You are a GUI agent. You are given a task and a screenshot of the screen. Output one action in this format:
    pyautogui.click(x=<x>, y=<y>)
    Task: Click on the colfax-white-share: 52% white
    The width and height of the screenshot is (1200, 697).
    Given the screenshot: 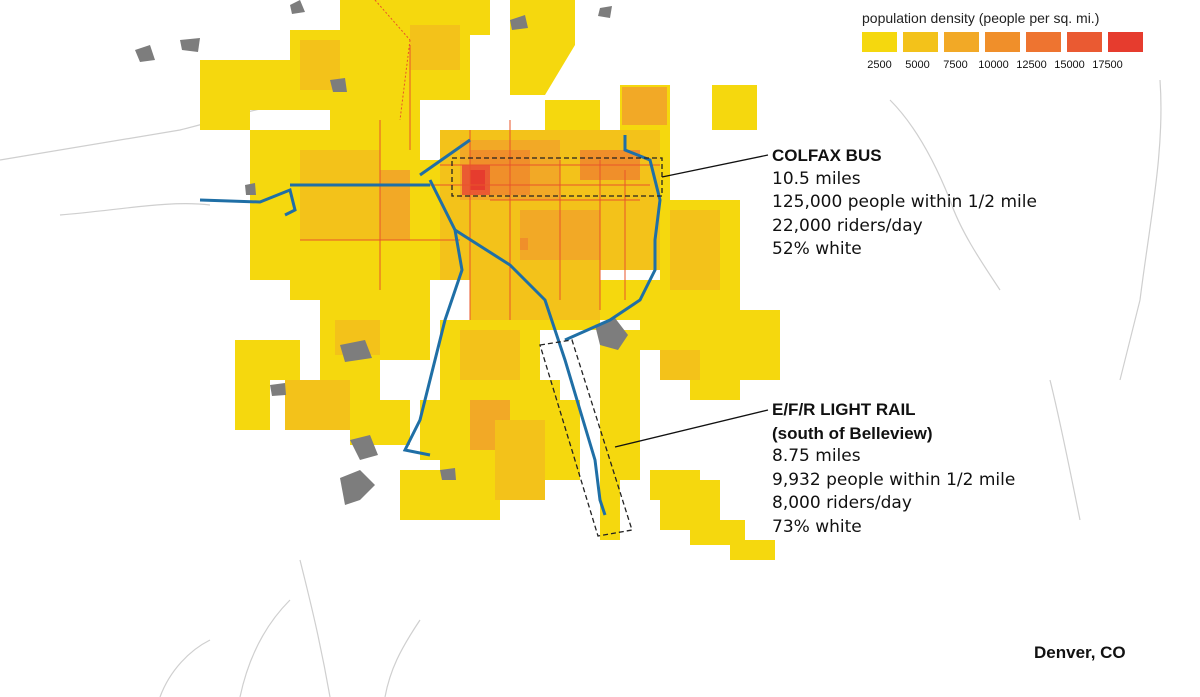 What is the action you would take?
    pyautogui.click(x=817, y=249)
    